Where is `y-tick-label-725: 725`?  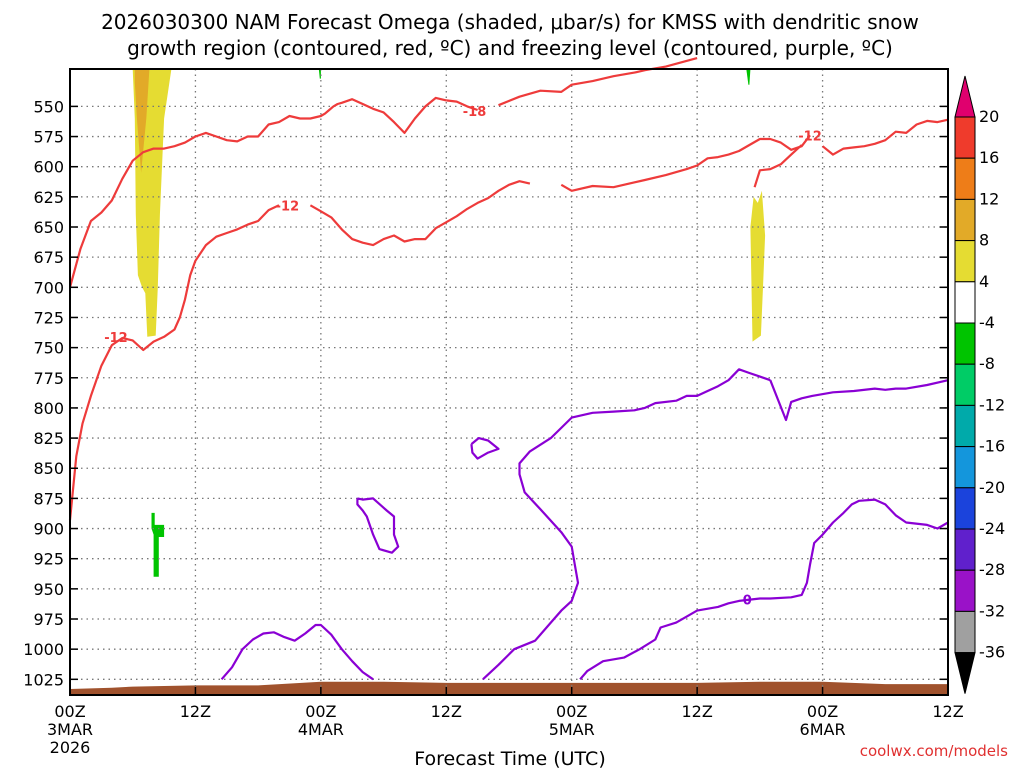 y-tick-label-725: 725 is located at coordinates (48, 317).